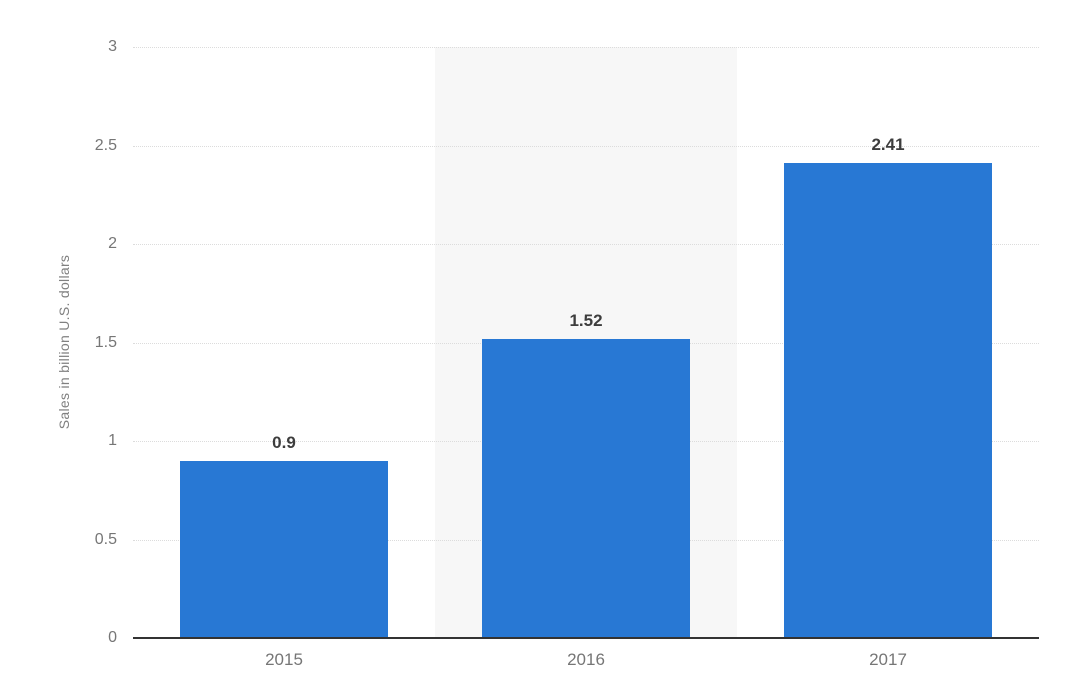 The width and height of the screenshot is (1073, 690). I want to click on bar-2015, so click(284, 549).